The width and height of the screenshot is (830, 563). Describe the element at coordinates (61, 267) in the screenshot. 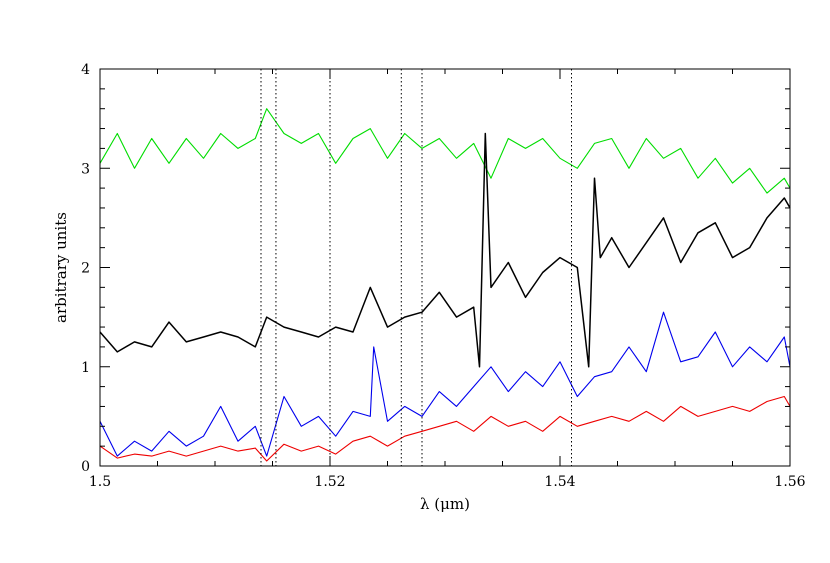

I see `y-axis-label: arbitrary units` at that location.